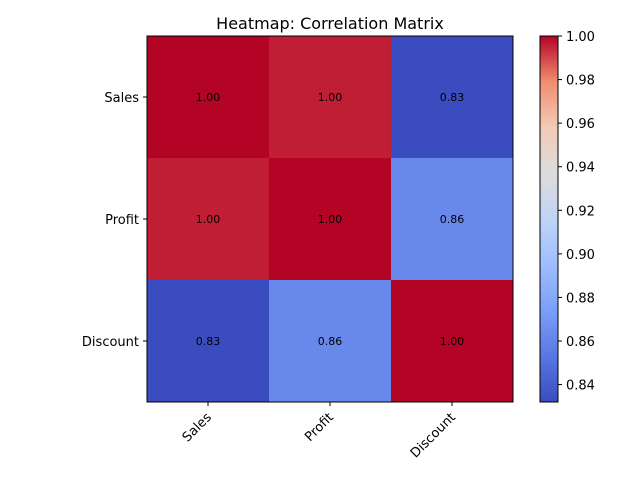 This screenshot has height=485, width=640. What do you see at coordinates (433, 435) in the screenshot?
I see `x-tick-label: Discount` at bounding box center [433, 435].